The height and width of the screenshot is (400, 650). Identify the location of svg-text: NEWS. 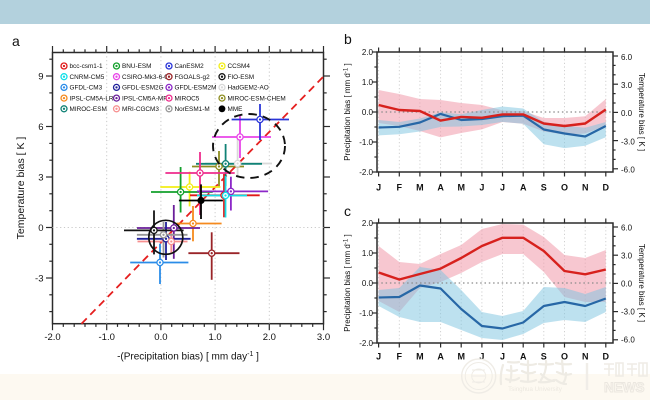
(624, 387).